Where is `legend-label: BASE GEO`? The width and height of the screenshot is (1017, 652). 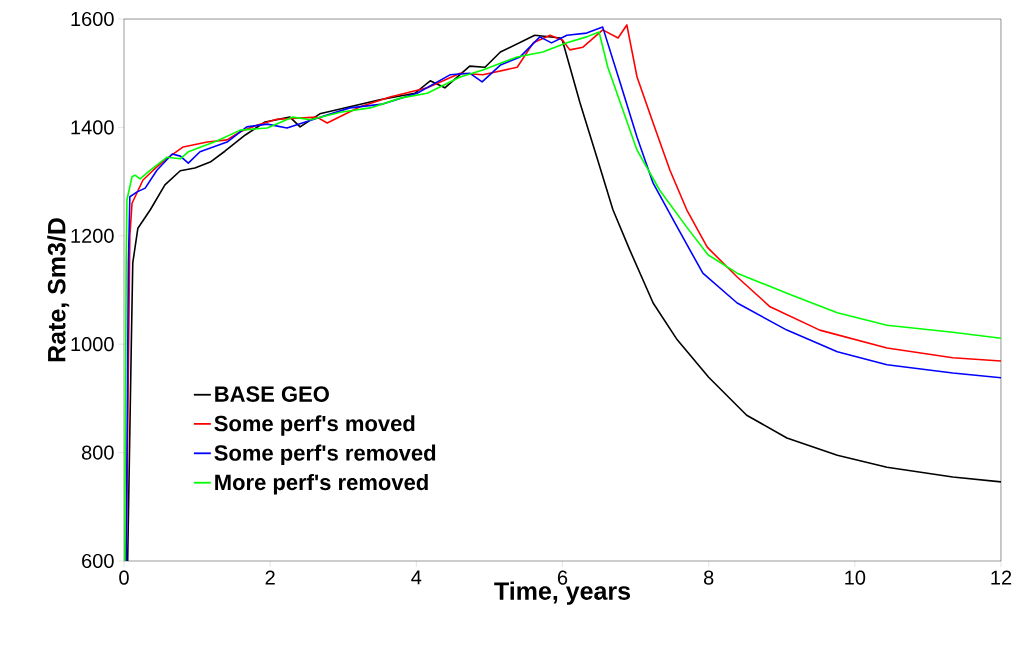
legend-label: BASE GEO is located at coordinates (272, 394).